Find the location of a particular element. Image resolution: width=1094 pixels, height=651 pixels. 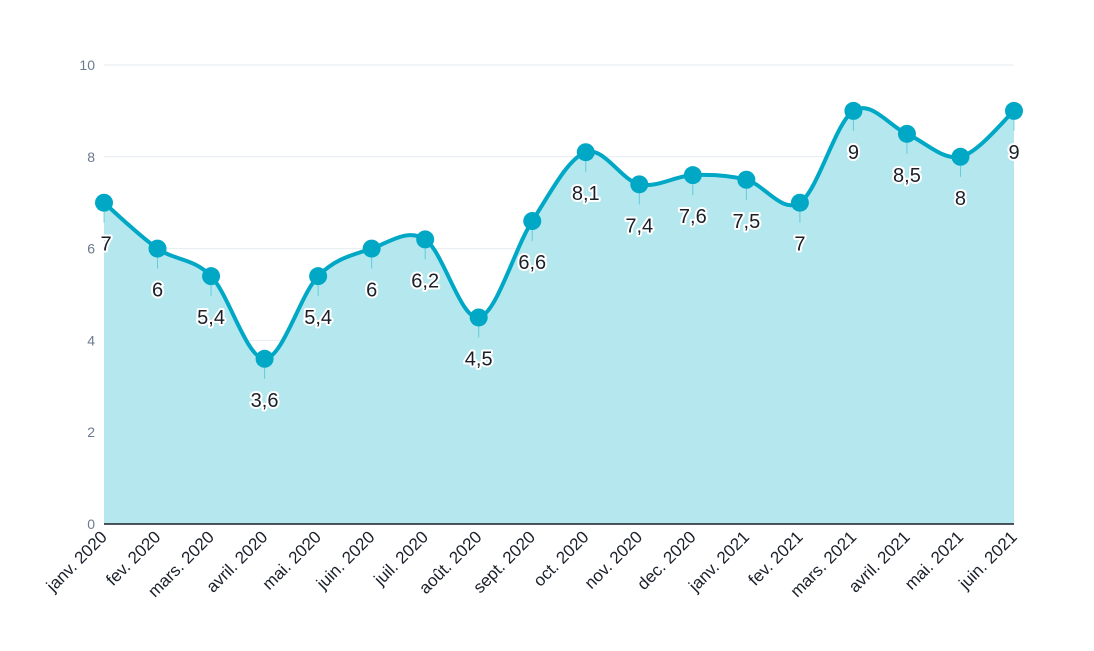

data-label: 6,2 is located at coordinates (425, 281).